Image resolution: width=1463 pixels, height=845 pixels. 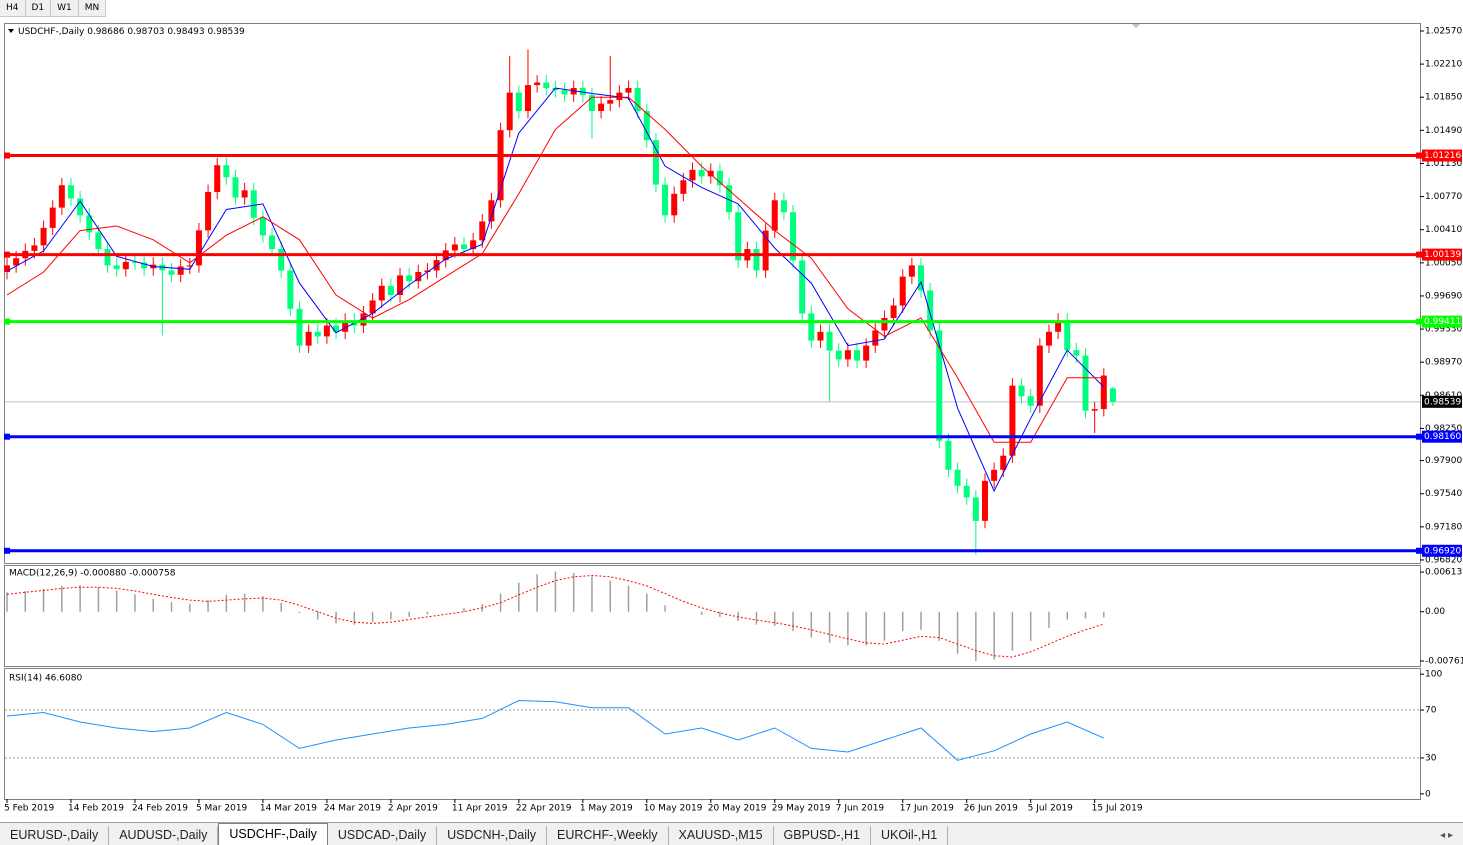 I want to click on chart-tab: EURUSD-,Daily, so click(x=55, y=835).